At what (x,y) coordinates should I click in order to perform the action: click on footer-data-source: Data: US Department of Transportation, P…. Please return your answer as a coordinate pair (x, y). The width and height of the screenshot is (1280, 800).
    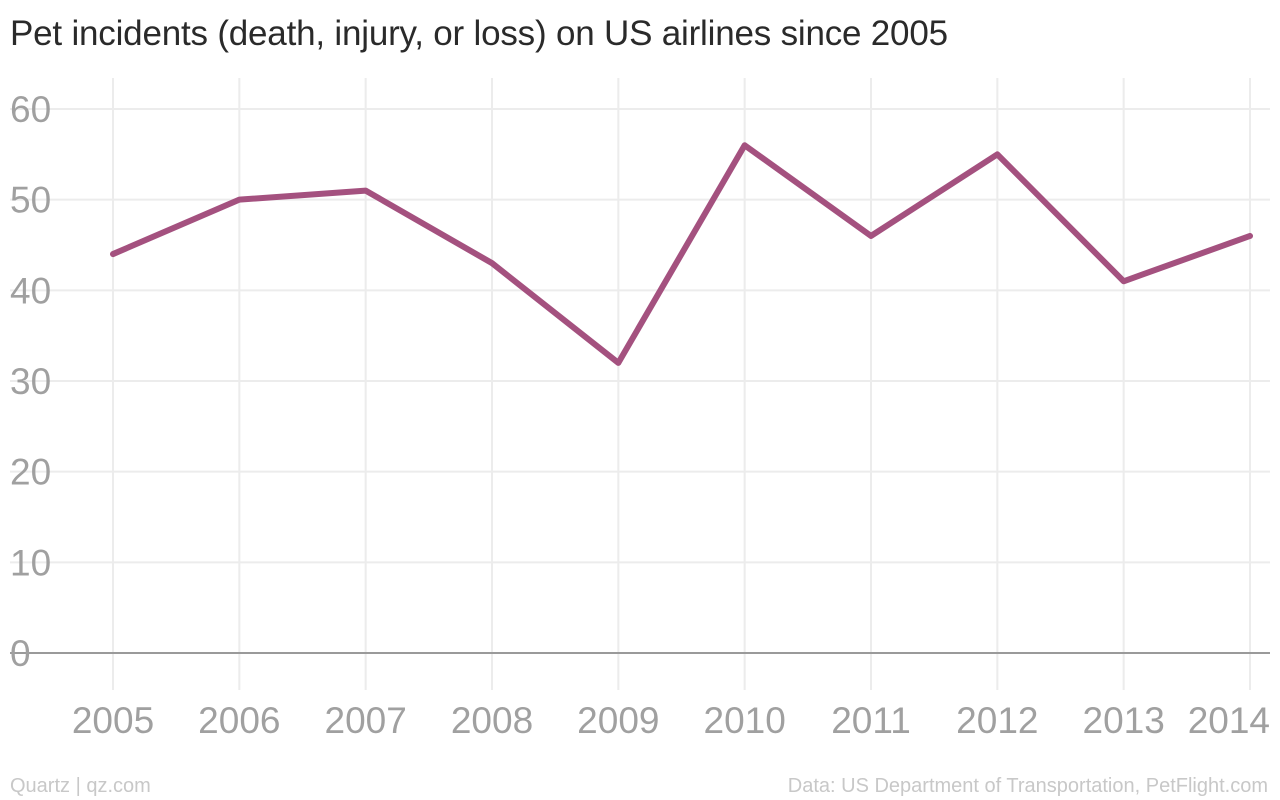
    Looking at the image, I should click on (1027, 786).